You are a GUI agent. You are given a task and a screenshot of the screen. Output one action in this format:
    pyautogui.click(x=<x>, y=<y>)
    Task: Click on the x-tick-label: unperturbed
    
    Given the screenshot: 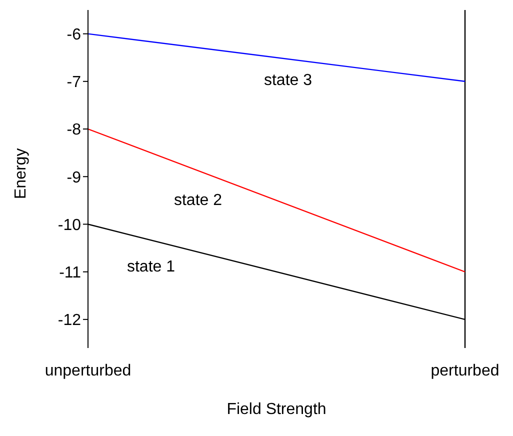 What is the action you would take?
    pyautogui.click(x=88, y=371)
    